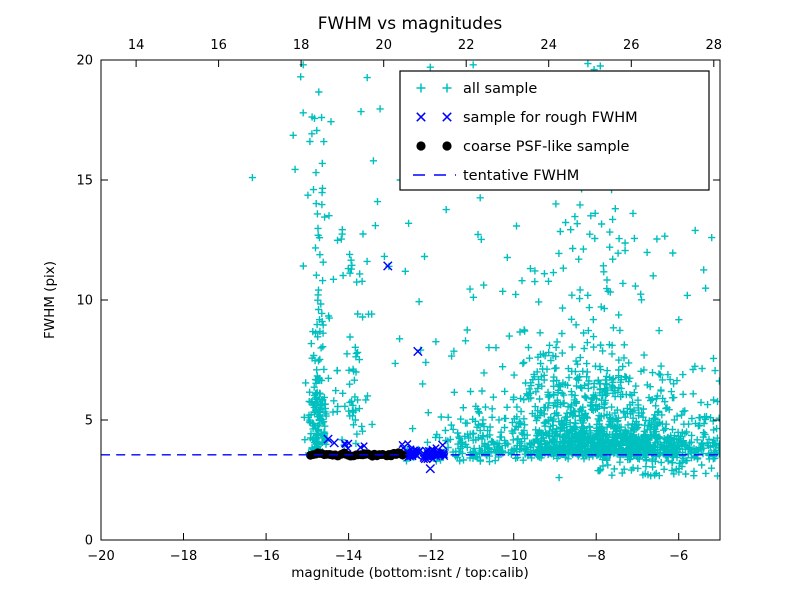 Image resolution: width=800 pixels, height=605 pixels. Describe the element at coordinates (548, 45) in the screenshot. I see `x-top-tick-label: 24` at that location.